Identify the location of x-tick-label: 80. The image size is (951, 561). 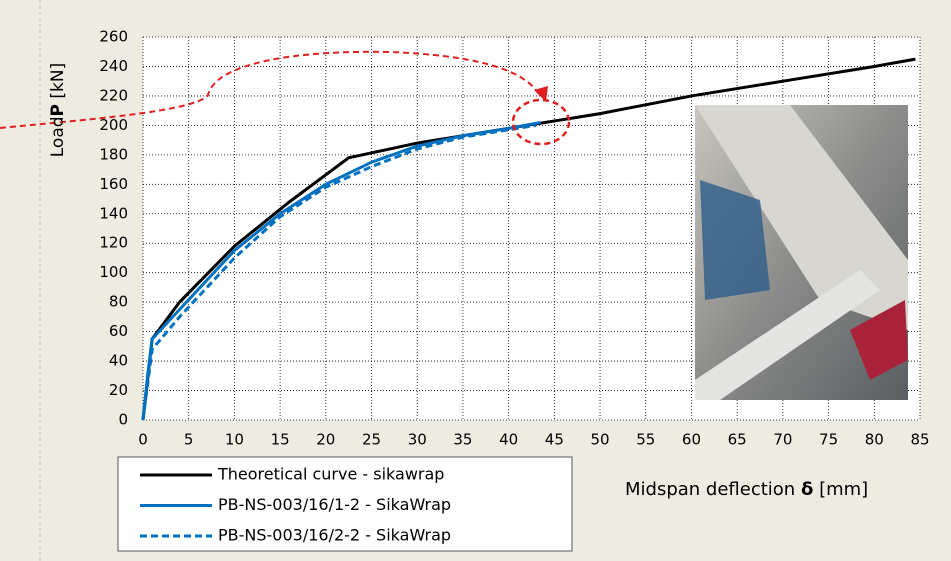
(874, 440).